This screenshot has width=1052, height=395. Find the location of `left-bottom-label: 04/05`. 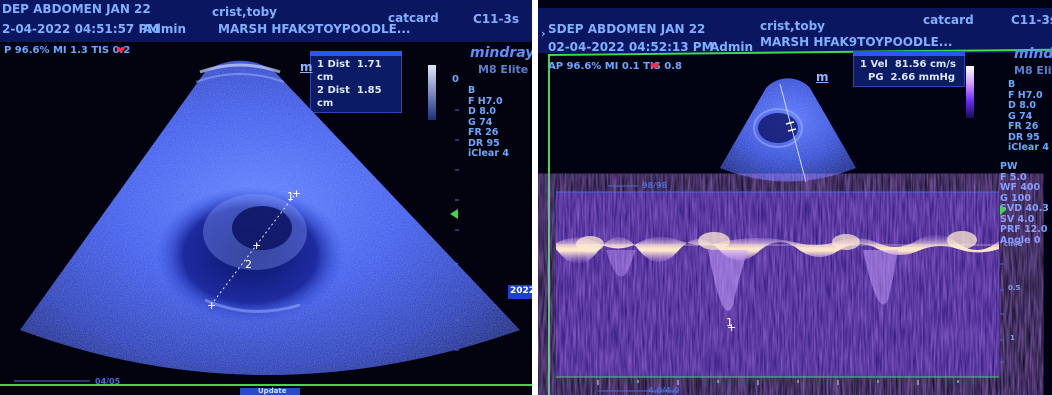

left-bottom-label: 04/05 is located at coordinates (108, 381).